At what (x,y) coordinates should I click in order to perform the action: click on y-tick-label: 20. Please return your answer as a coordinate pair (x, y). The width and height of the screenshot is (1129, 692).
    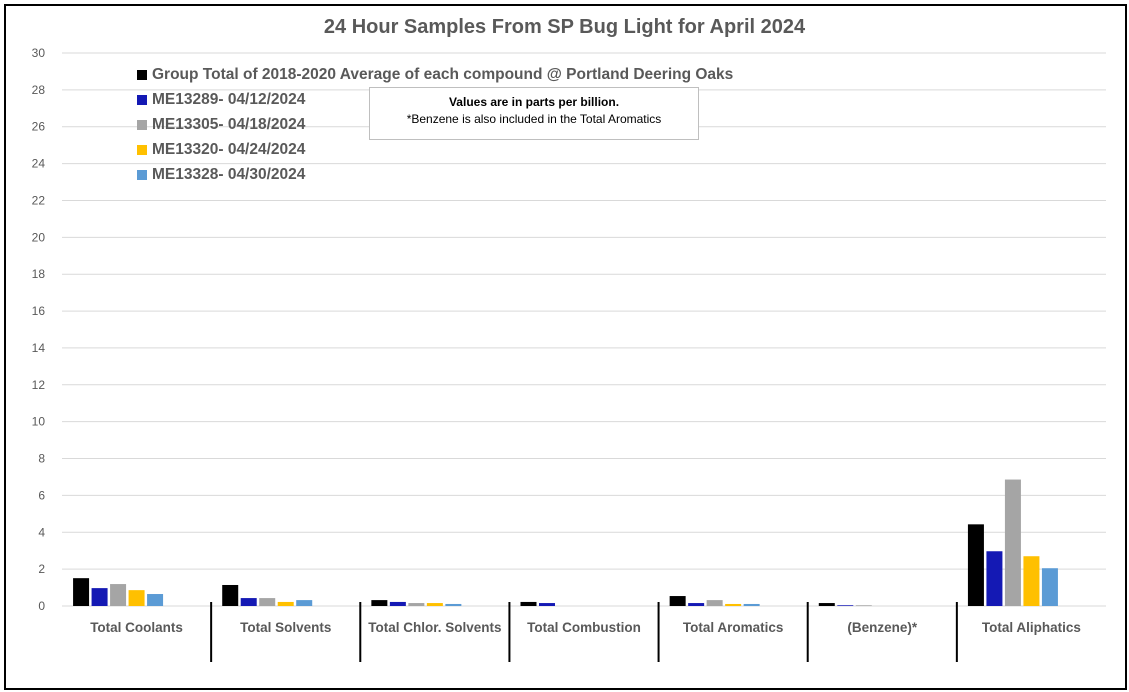
    Looking at the image, I should click on (39, 237).